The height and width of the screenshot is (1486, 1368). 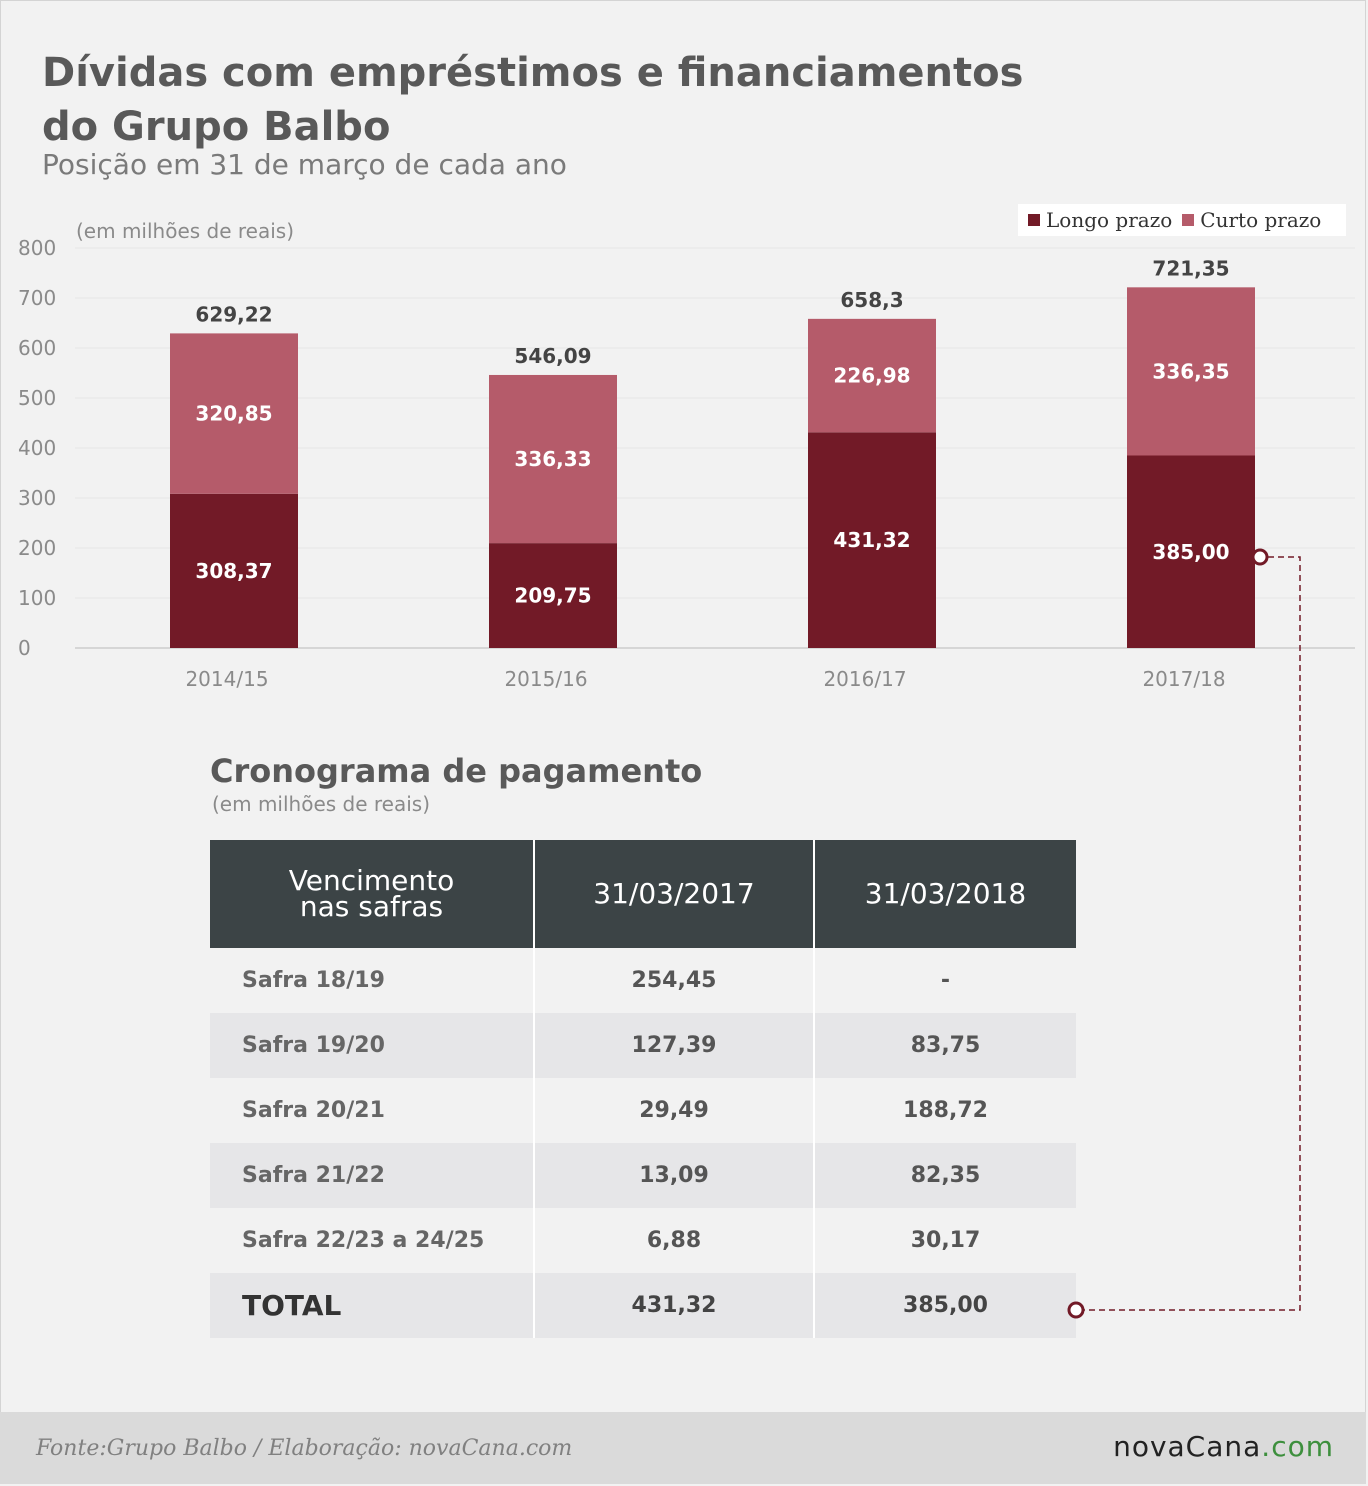 I want to click on row-value-2018: 83,75, so click(x=945, y=1045).